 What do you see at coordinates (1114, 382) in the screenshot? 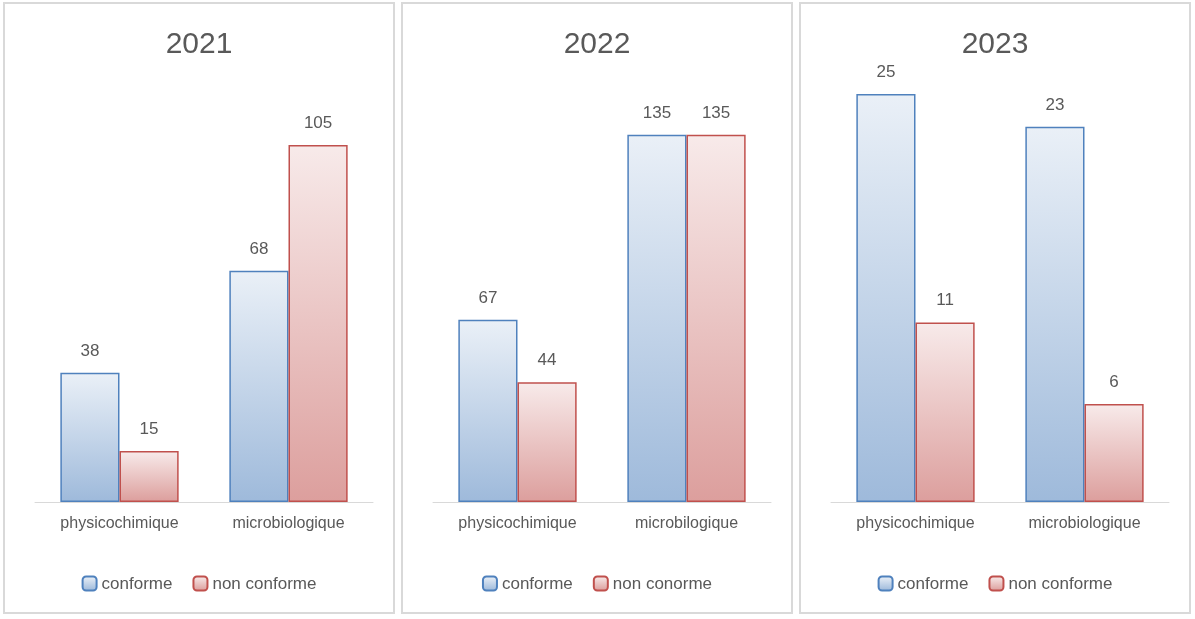
I see `data-label: 6` at bounding box center [1114, 382].